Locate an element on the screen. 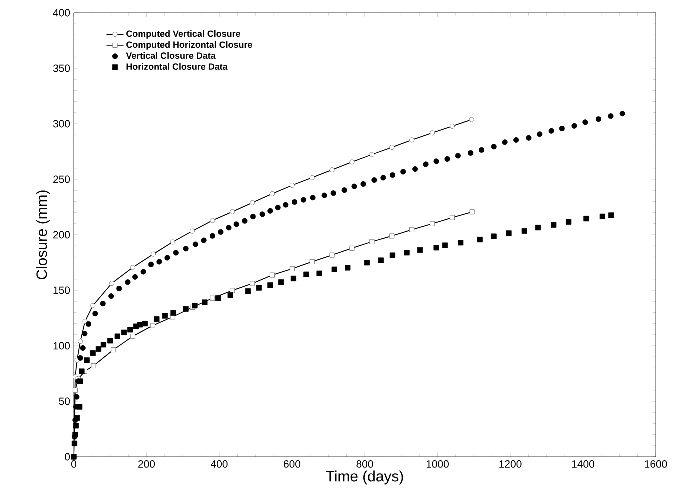 The width and height of the screenshot is (683, 498). x-tick-label: 1000 is located at coordinates (437, 464).